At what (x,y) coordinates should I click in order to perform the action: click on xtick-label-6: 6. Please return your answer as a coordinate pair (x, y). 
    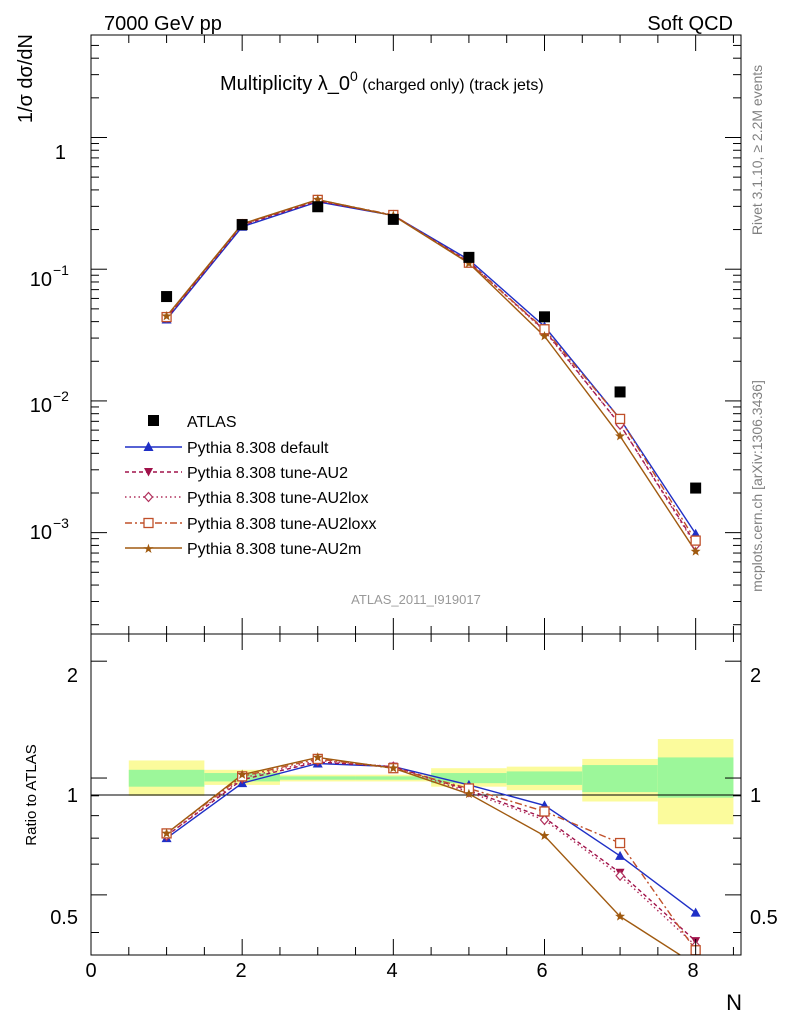
    Looking at the image, I should click on (541, 971).